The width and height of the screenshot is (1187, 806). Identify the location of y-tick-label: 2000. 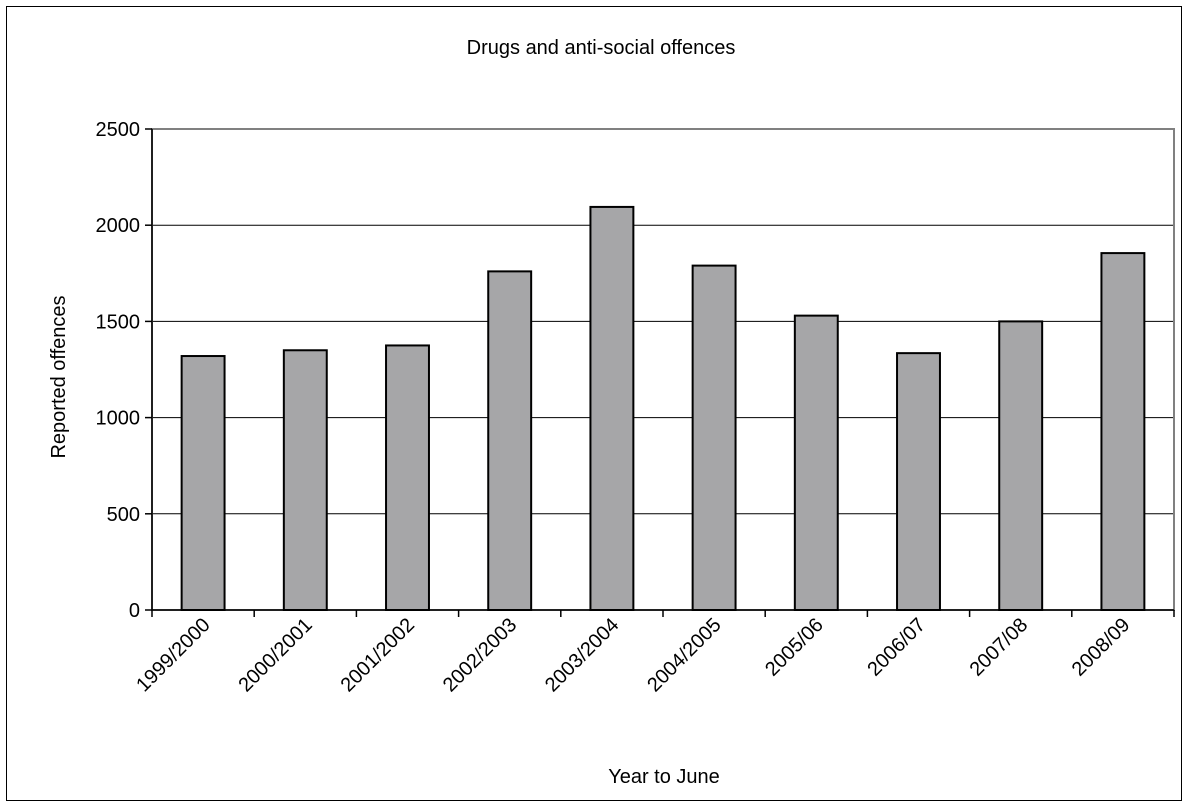
(118, 226).